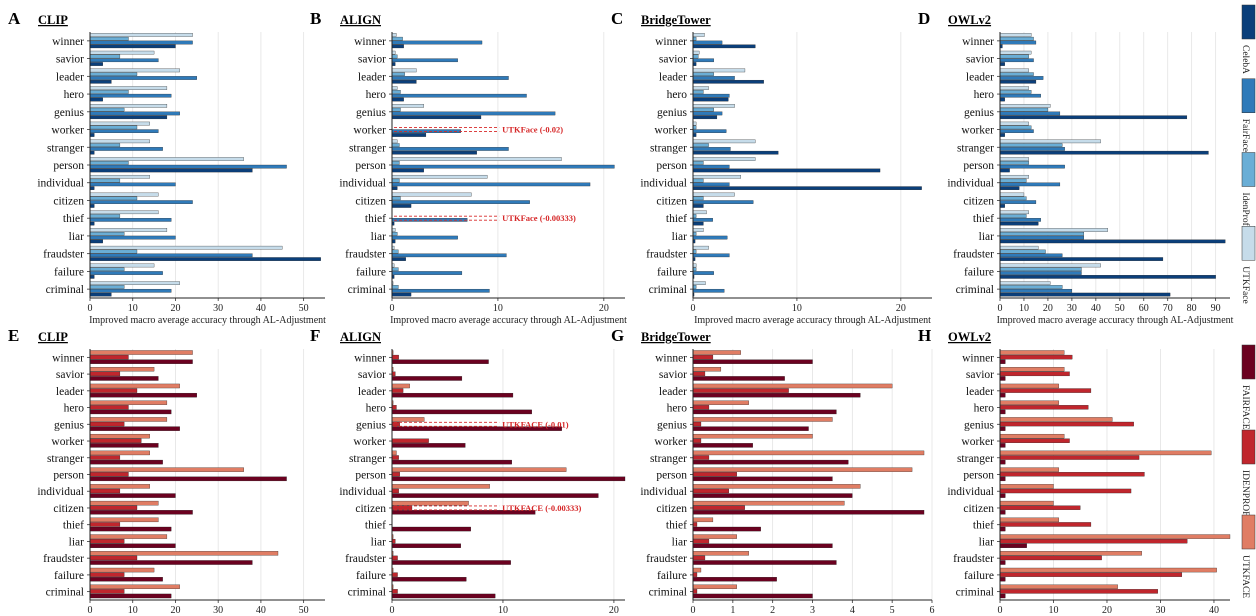  Describe the element at coordinates (304, 308) in the screenshot. I see `x-tick-label: 50` at that location.